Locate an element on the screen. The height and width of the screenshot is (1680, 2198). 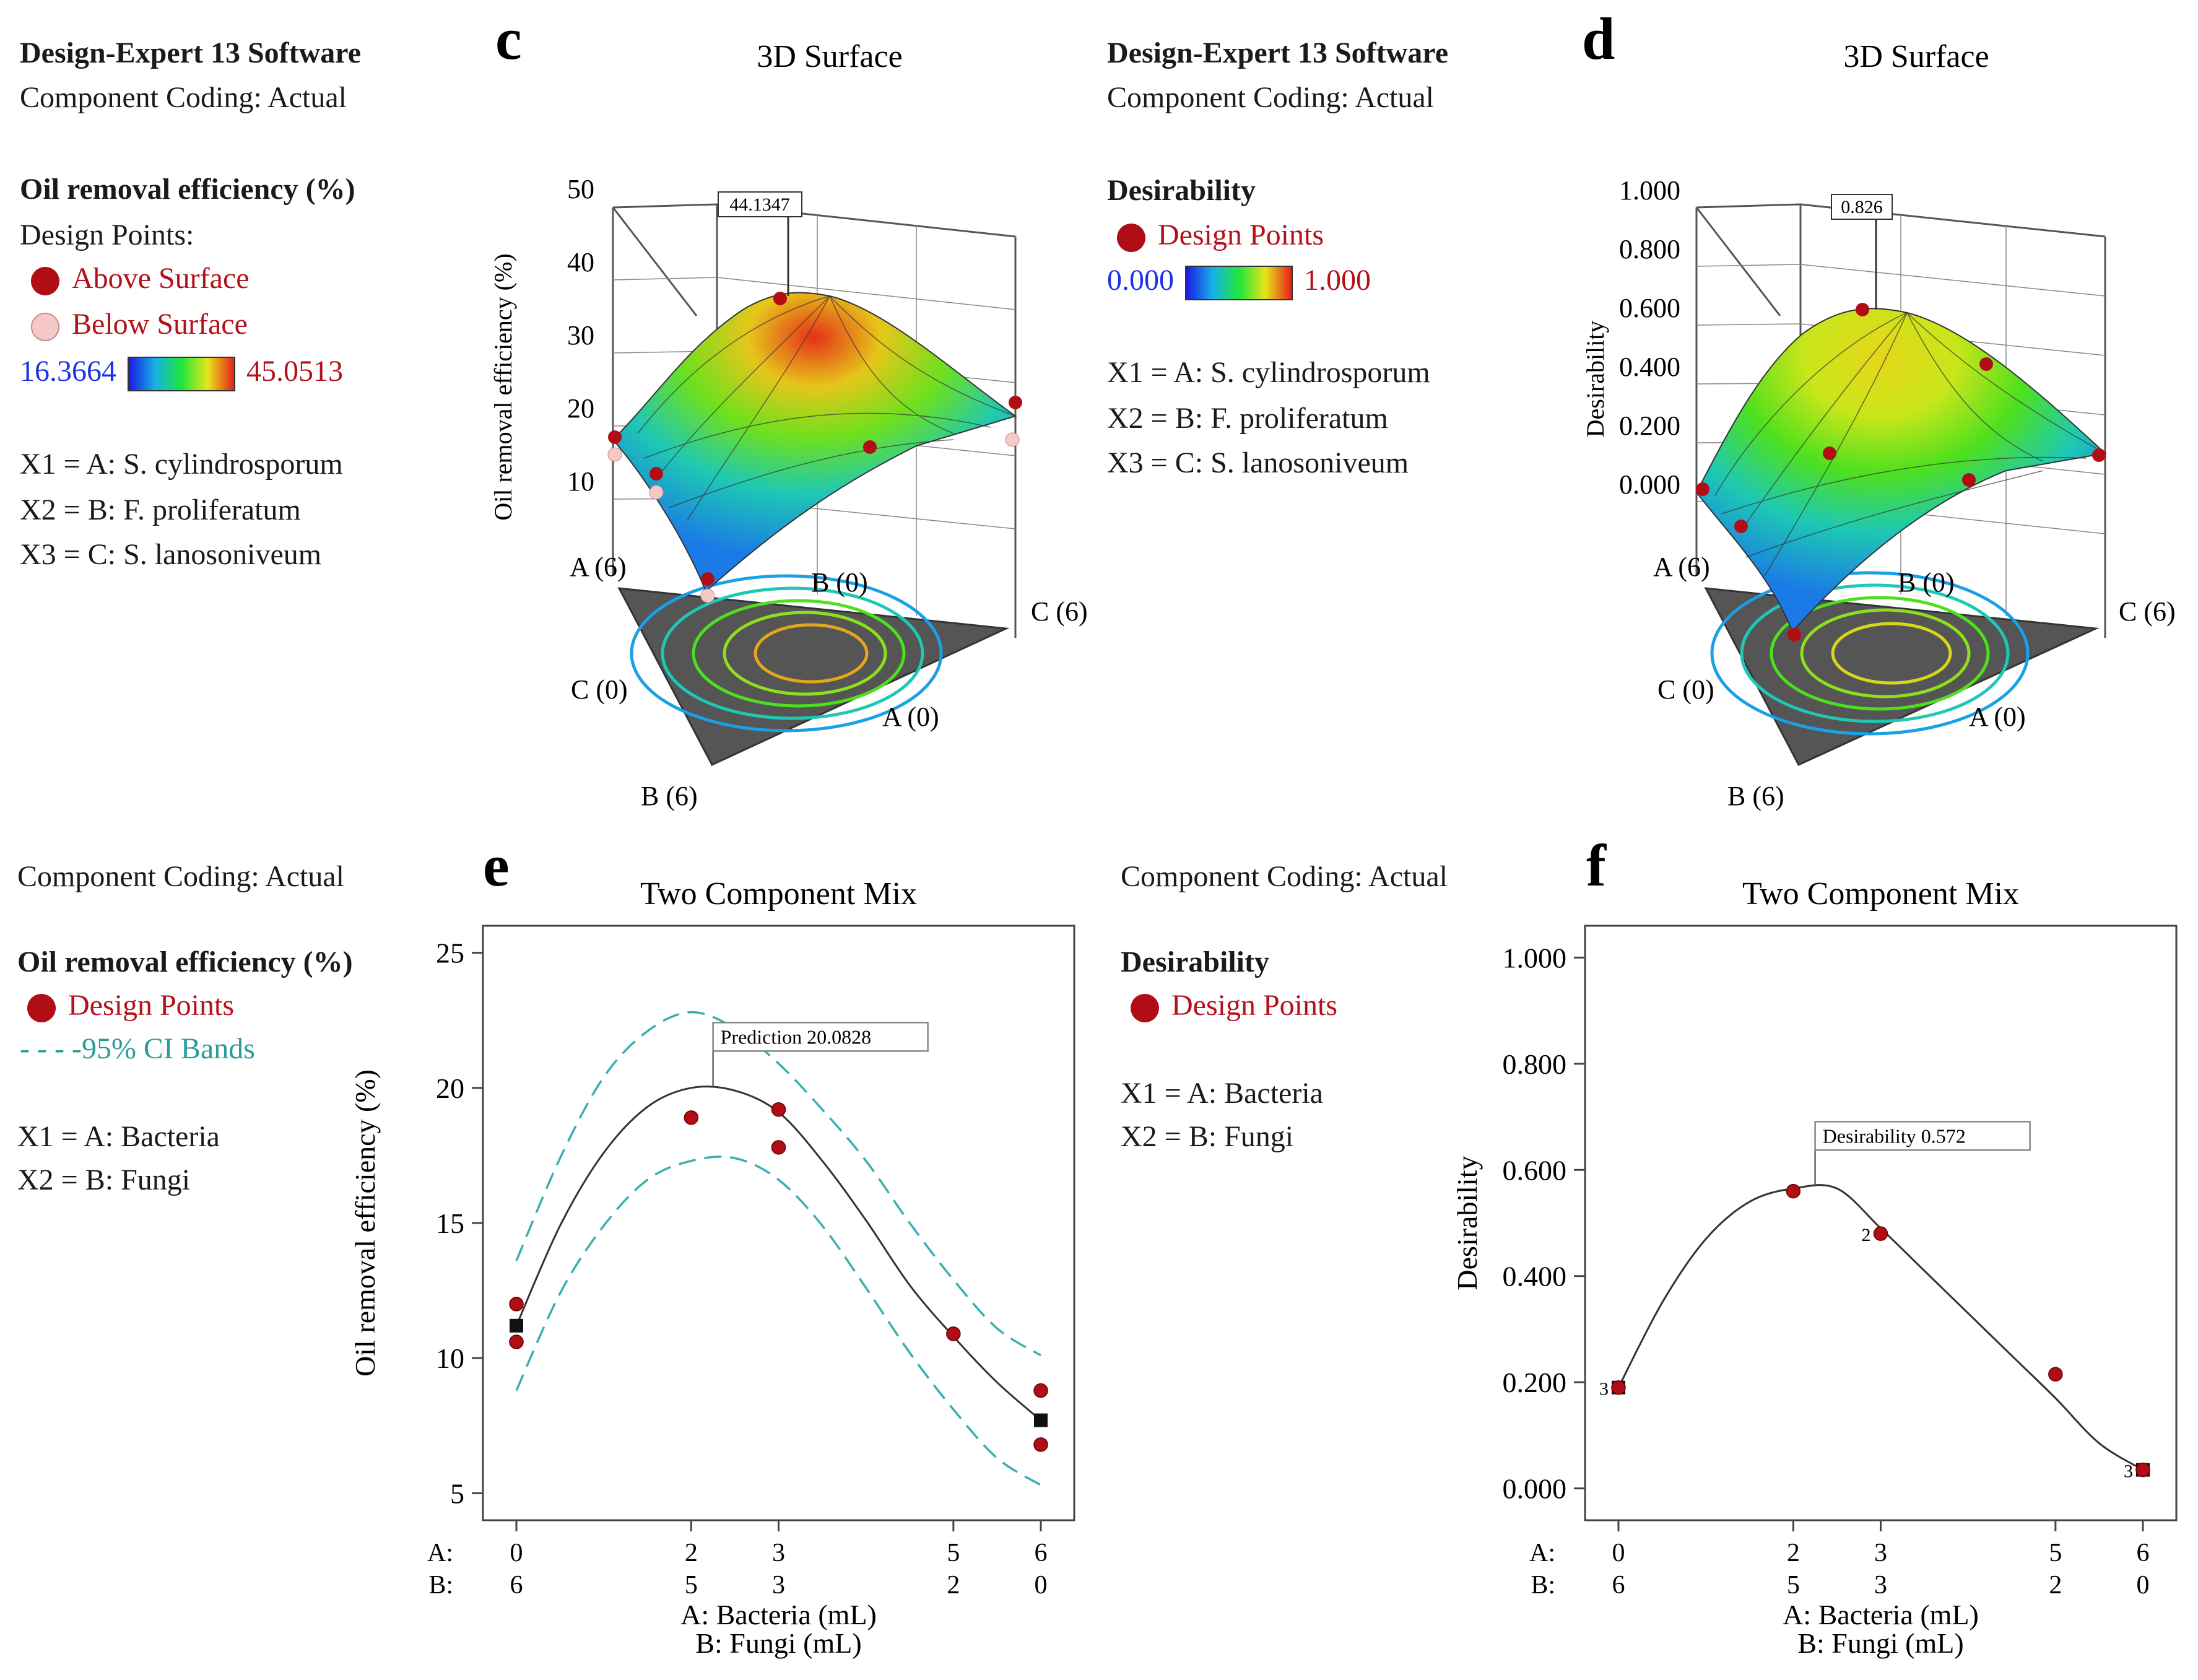
colorbar-c is located at coordinates (181, 373).